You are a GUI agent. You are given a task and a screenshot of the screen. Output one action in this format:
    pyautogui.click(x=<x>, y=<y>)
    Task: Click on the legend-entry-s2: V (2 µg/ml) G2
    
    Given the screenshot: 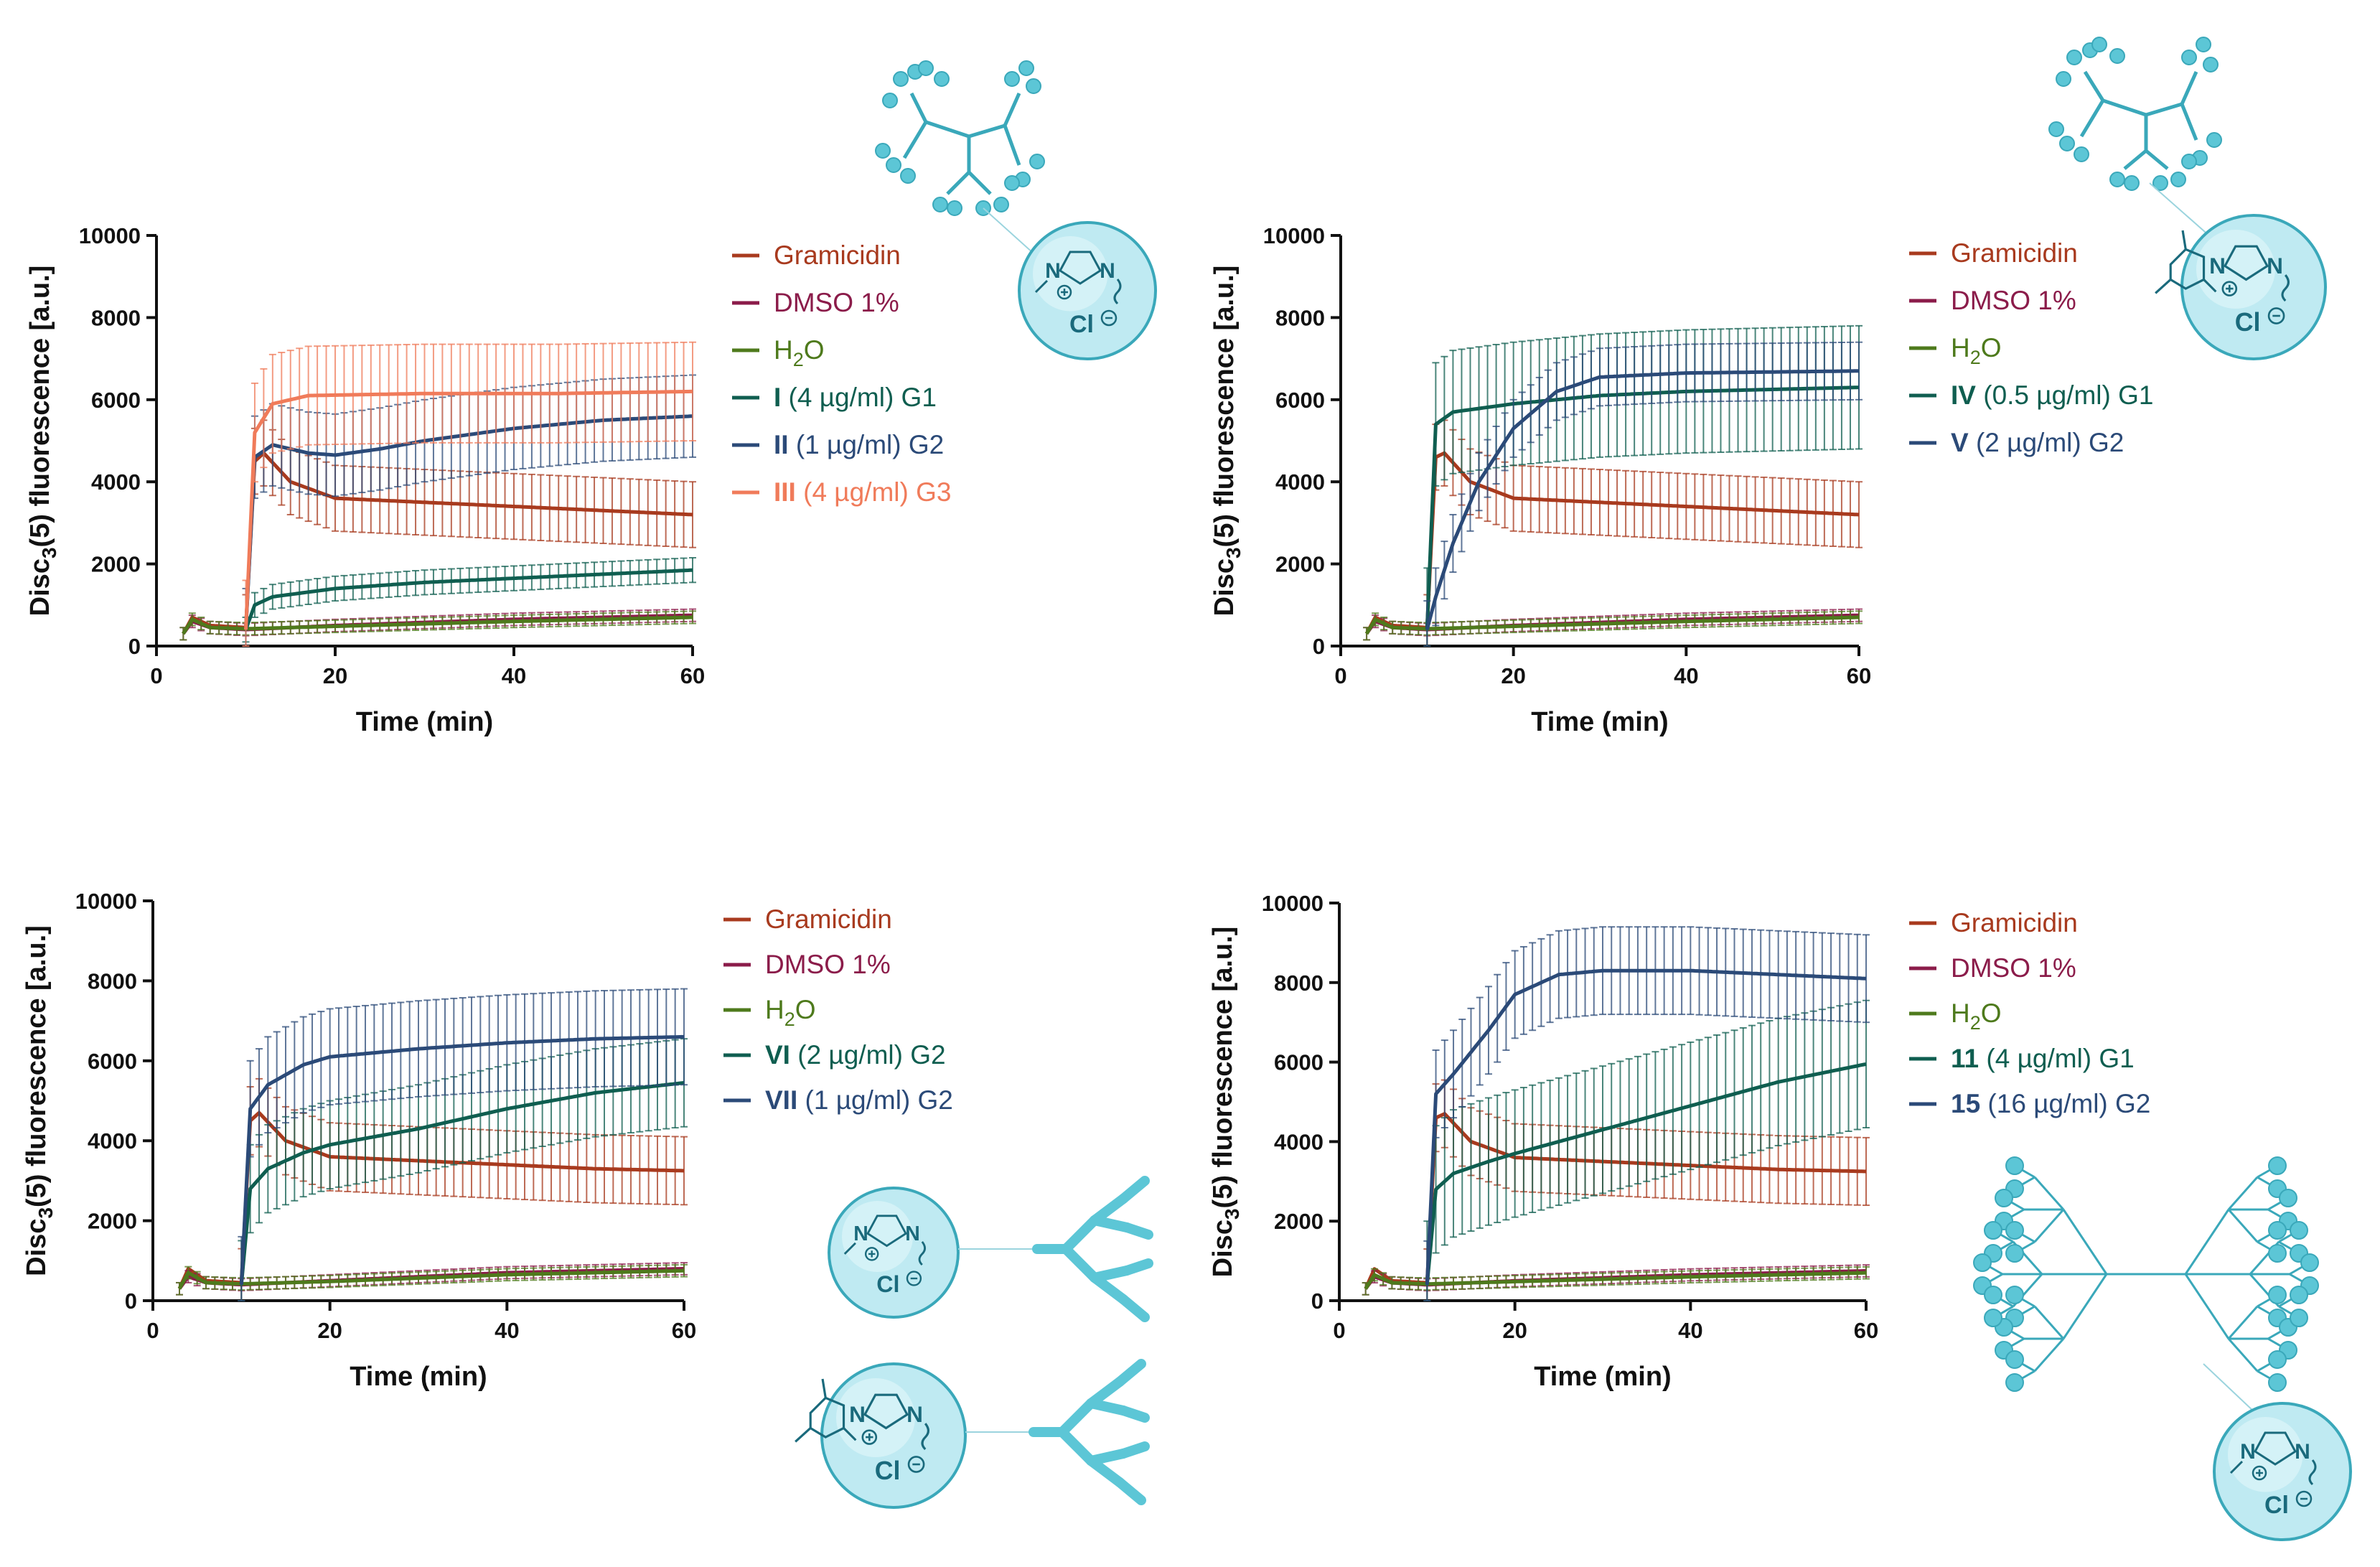 What is the action you would take?
    pyautogui.click(x=2016, y=443)
    